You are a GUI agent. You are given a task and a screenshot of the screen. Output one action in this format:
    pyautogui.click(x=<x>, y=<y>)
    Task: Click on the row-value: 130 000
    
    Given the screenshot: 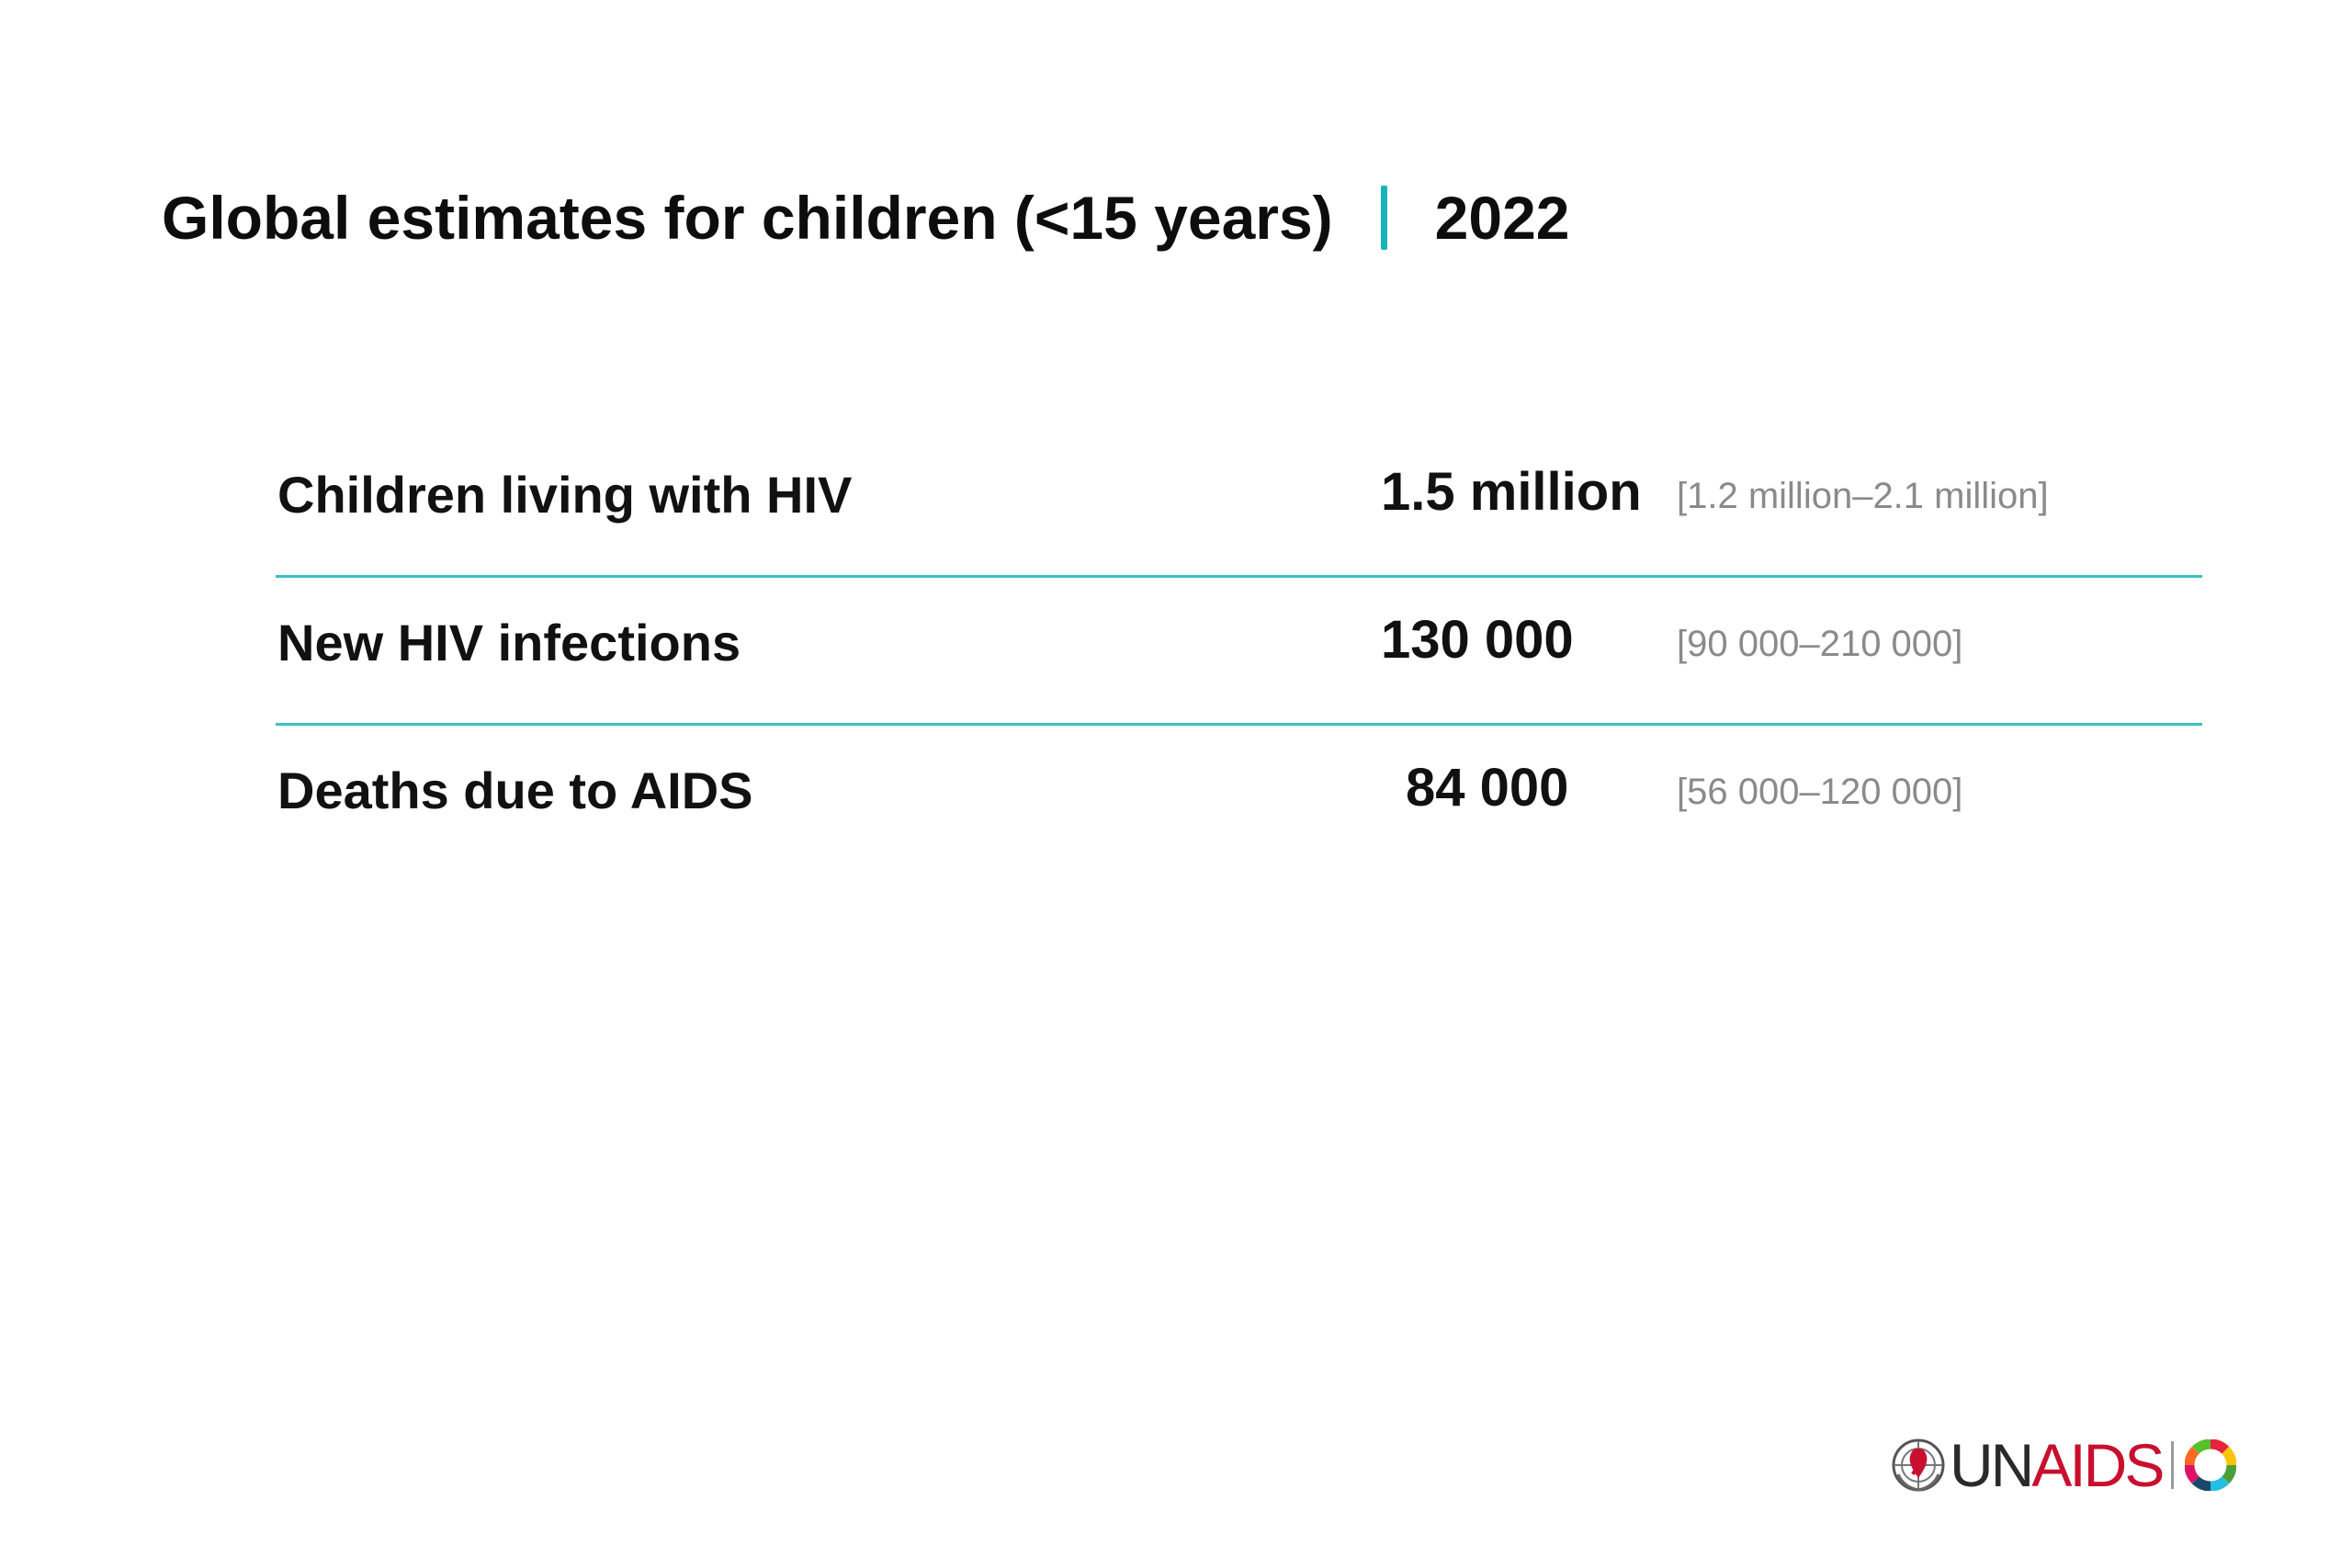 What is the action you would take?
    pyautogui.click(x=1477, y=640)
    